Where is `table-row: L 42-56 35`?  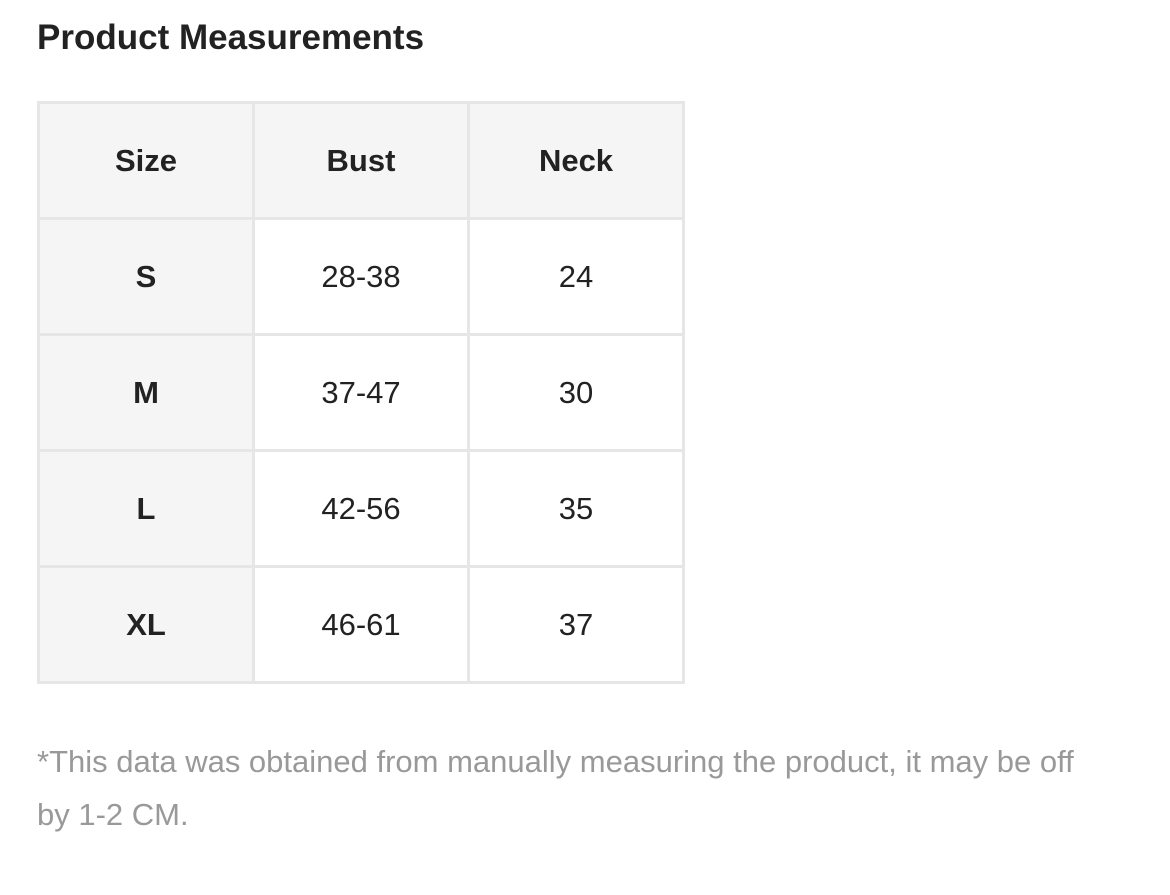 table-row: L 42-56 35 is located at coordinates (361, 508).